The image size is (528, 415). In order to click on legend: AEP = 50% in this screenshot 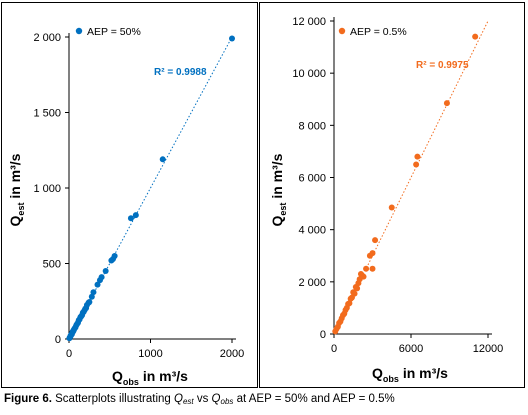, I will do `click(108, 32)`.